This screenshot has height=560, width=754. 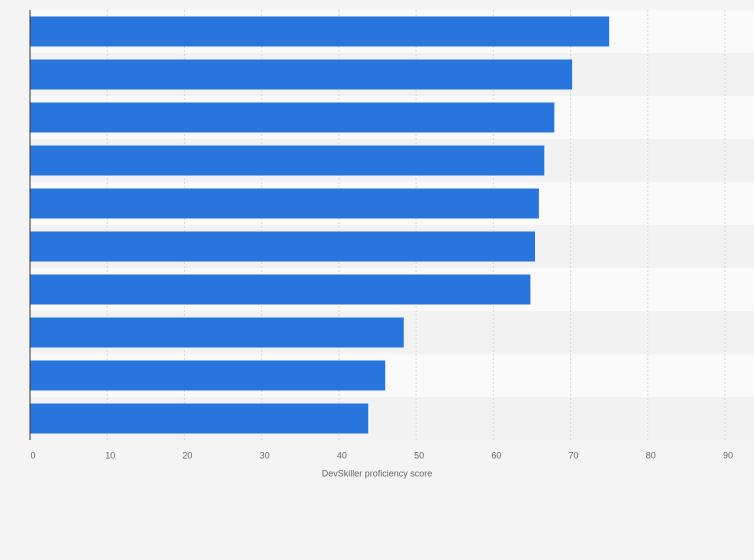 What do you see at coordinates (265, 455) in the screenshot?
I see `x-tick-label: 30` at bounding box center [265, 455].